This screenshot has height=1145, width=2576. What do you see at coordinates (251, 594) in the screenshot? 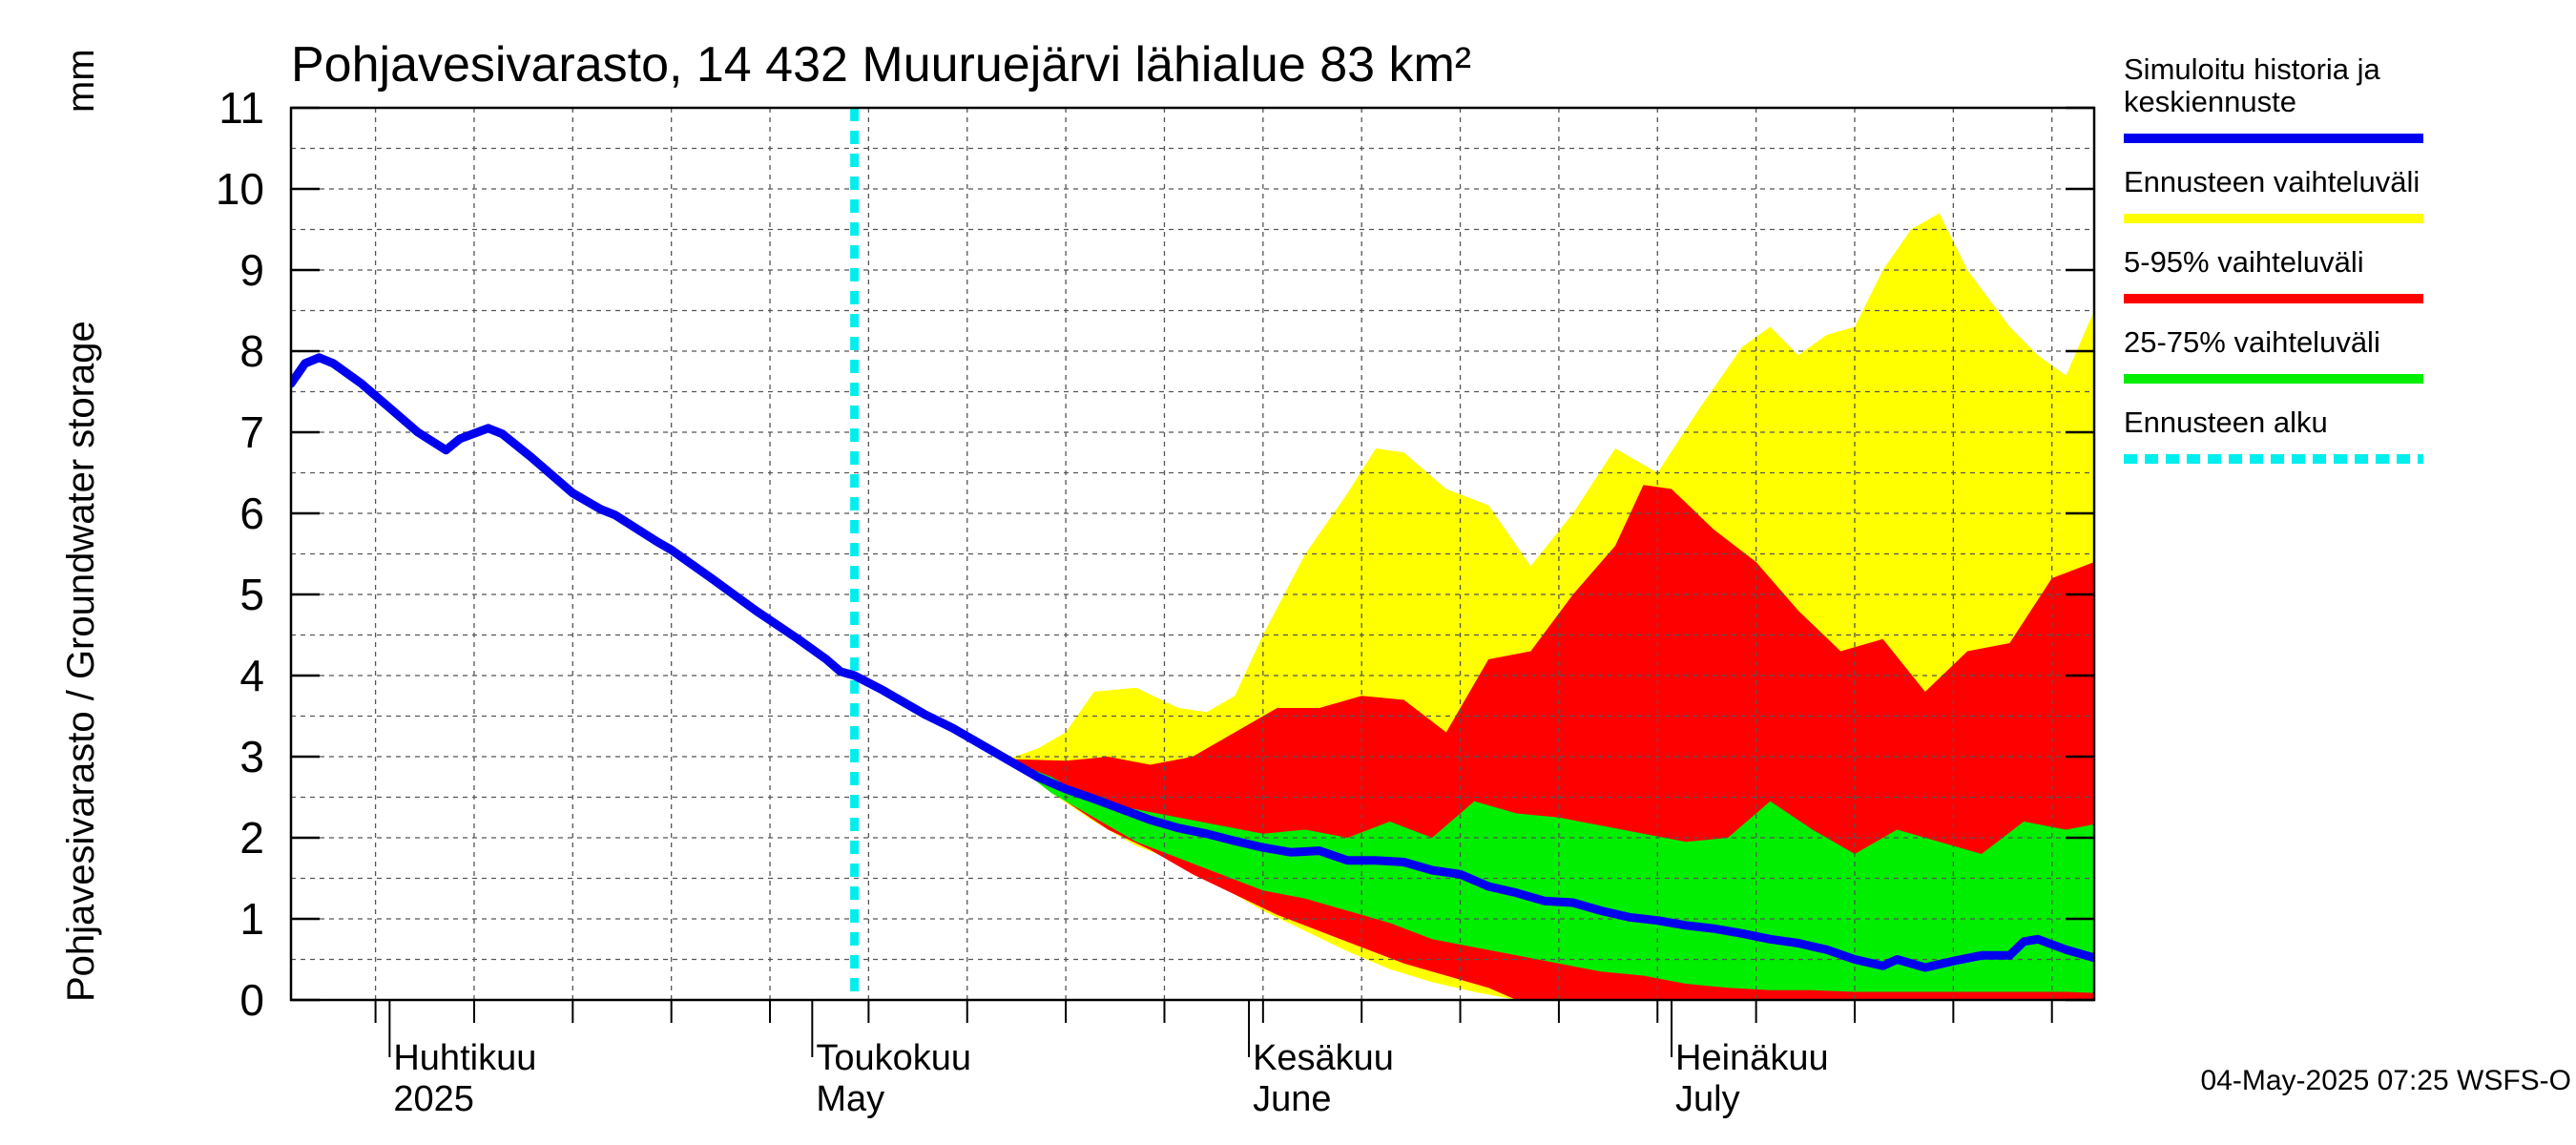
I see `y-tick-label: 5` at bounding box center [251, 594].